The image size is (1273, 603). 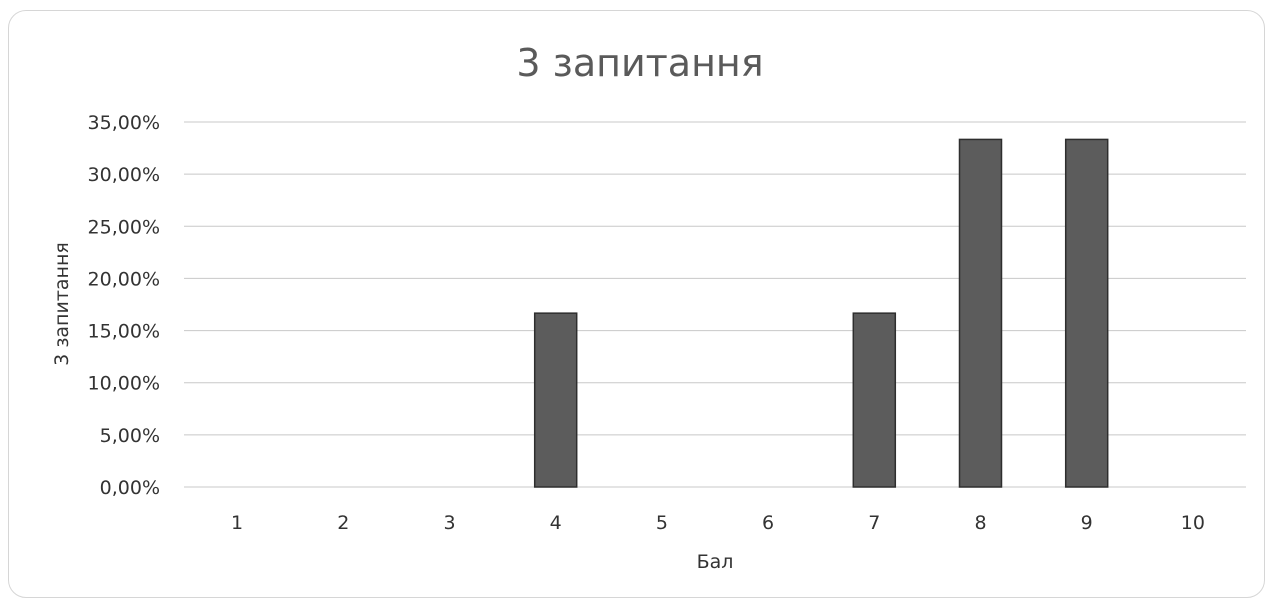 I want to click on y-tick-label: 5,00%, so click(x=130, y=436).